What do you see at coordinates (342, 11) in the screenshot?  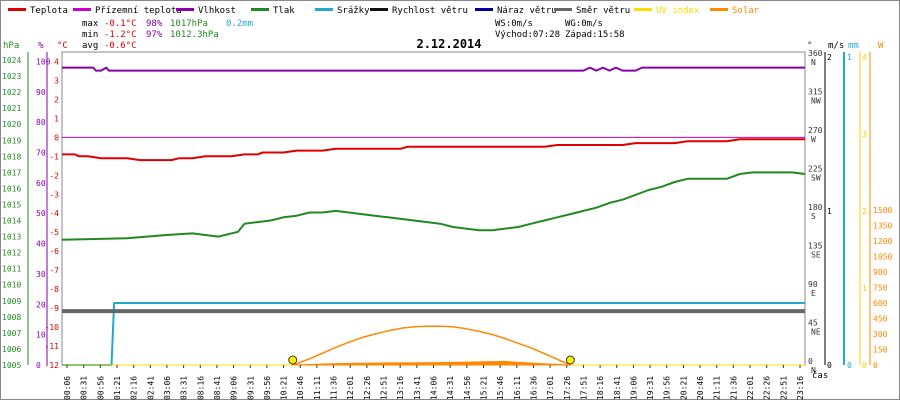 I see `legend-item-4: Srážky` at bounding box center [342, 11].